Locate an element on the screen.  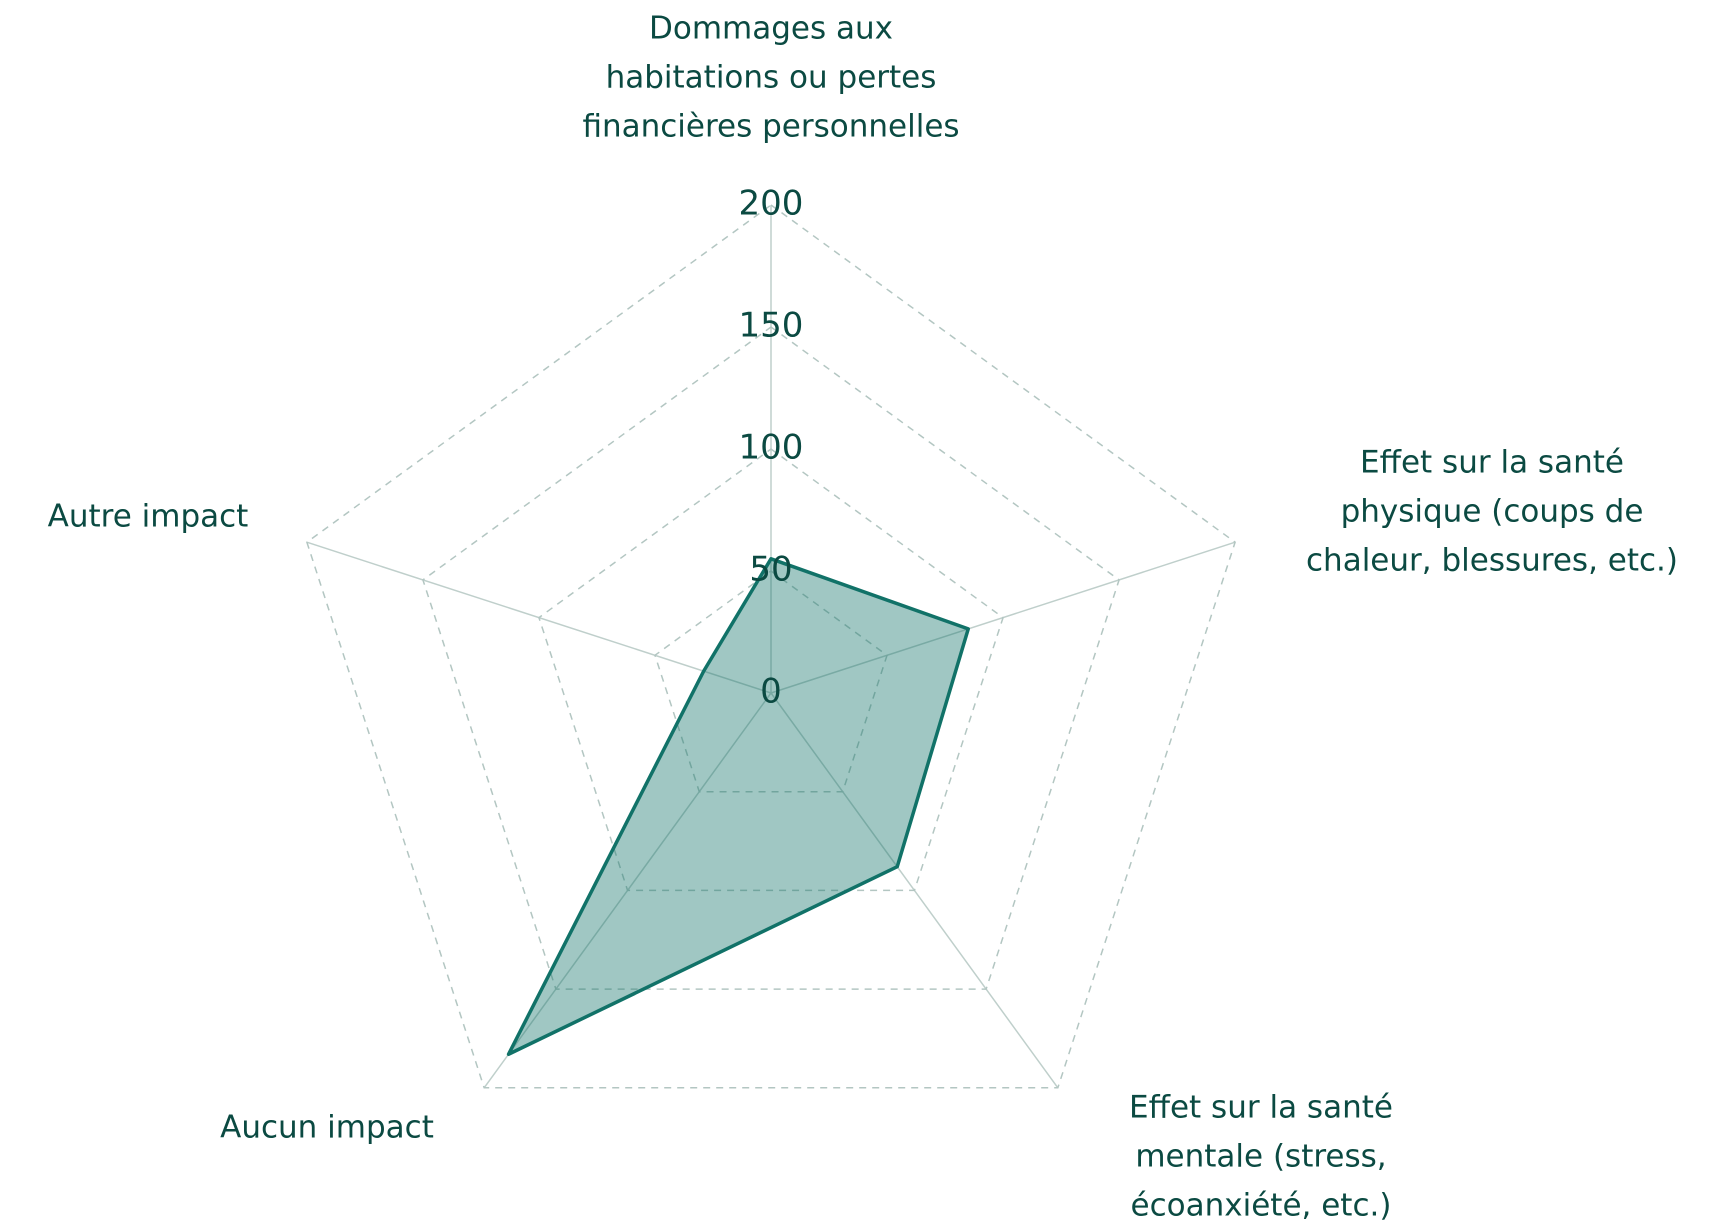
axis-label: habitations ou pertes is located at coordinates (771, 78).